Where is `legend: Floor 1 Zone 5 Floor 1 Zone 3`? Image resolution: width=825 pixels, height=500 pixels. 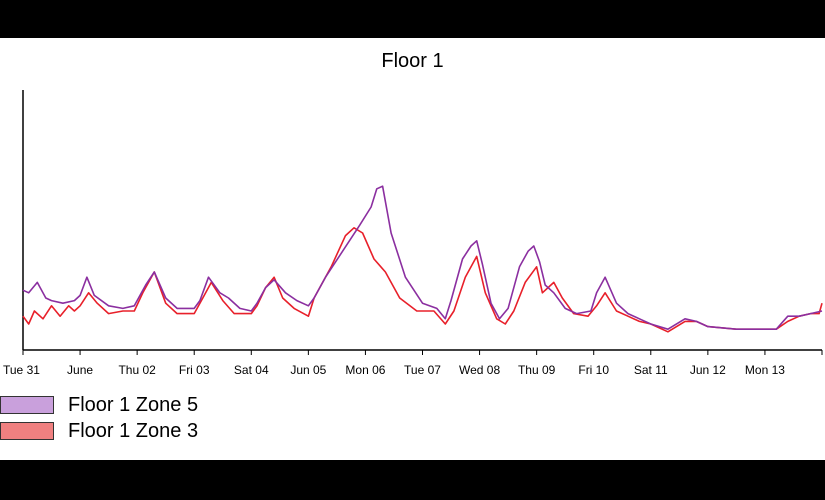 legend: Floor 1 Zone 5 Floor 1 Zone 3 is located at coordinates (99, 418).